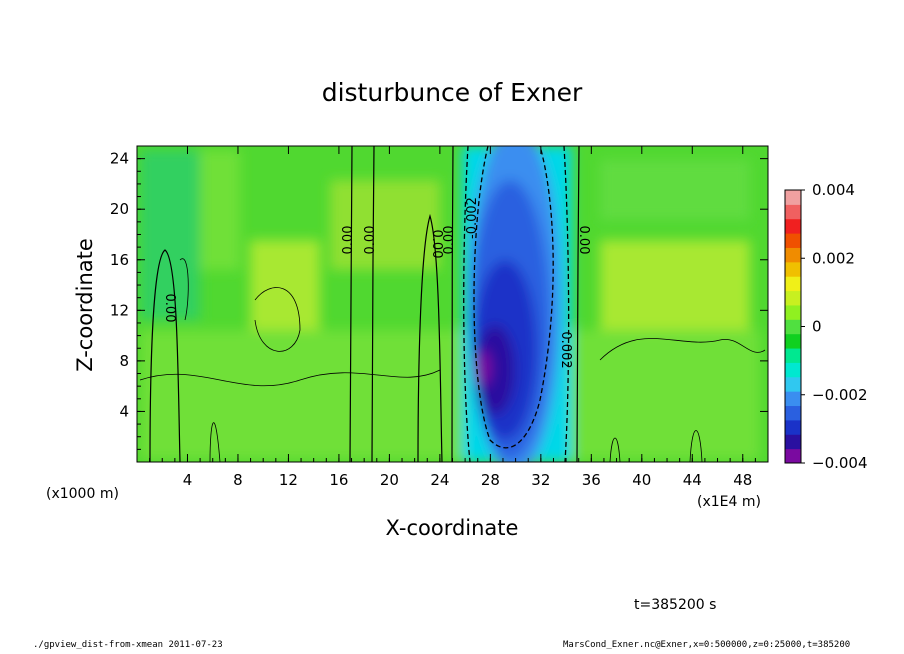 Image resolution: width=904 pixels, height=654 pixels. Describe the element at coordinates (119, 260) in the screenshot. I see `y-tick-label: 16` at that location.